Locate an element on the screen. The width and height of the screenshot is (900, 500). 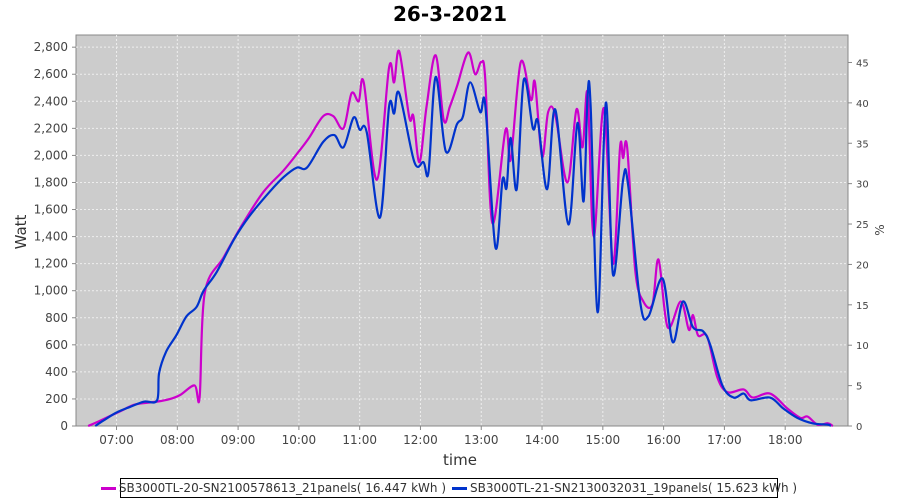
x-tick-label: 16:00 is located at coordinates (663, 440).